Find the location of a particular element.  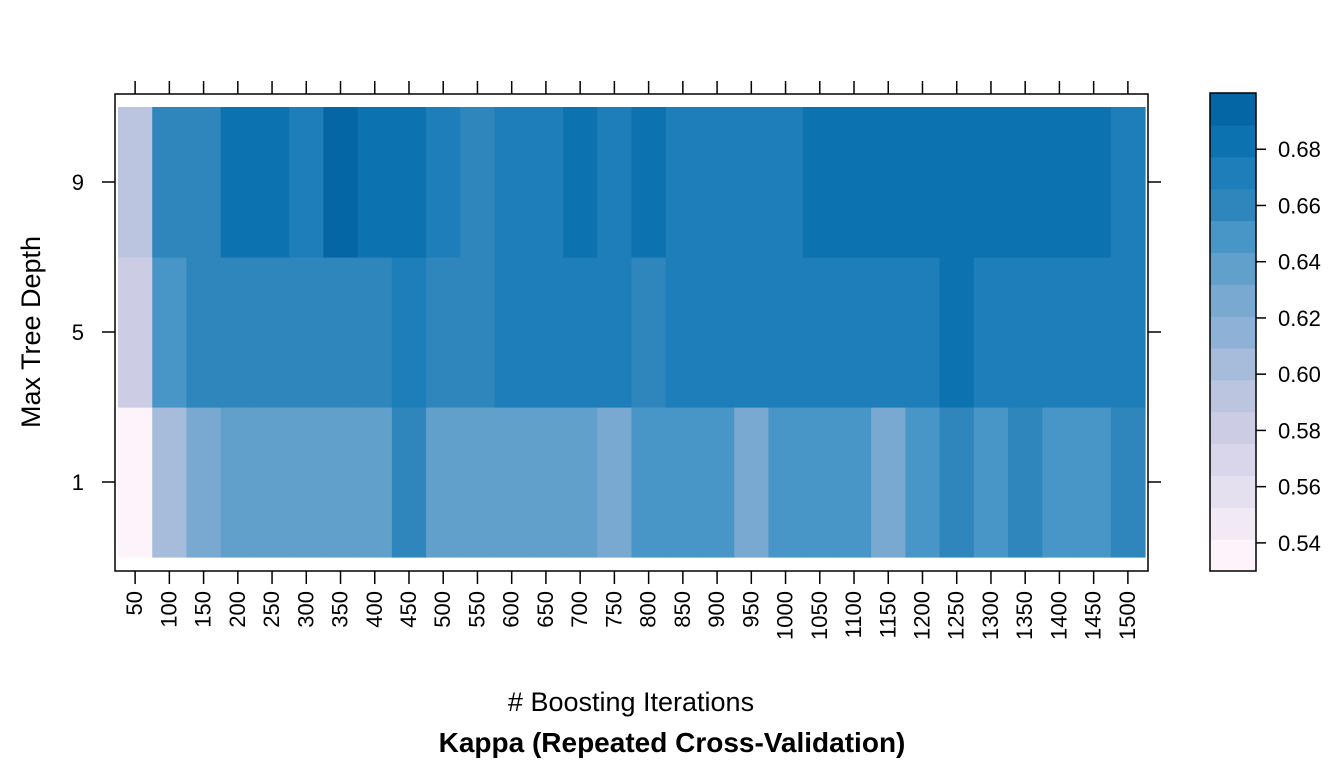

x-tick-label: 350 is located at coordinates (340, 609).